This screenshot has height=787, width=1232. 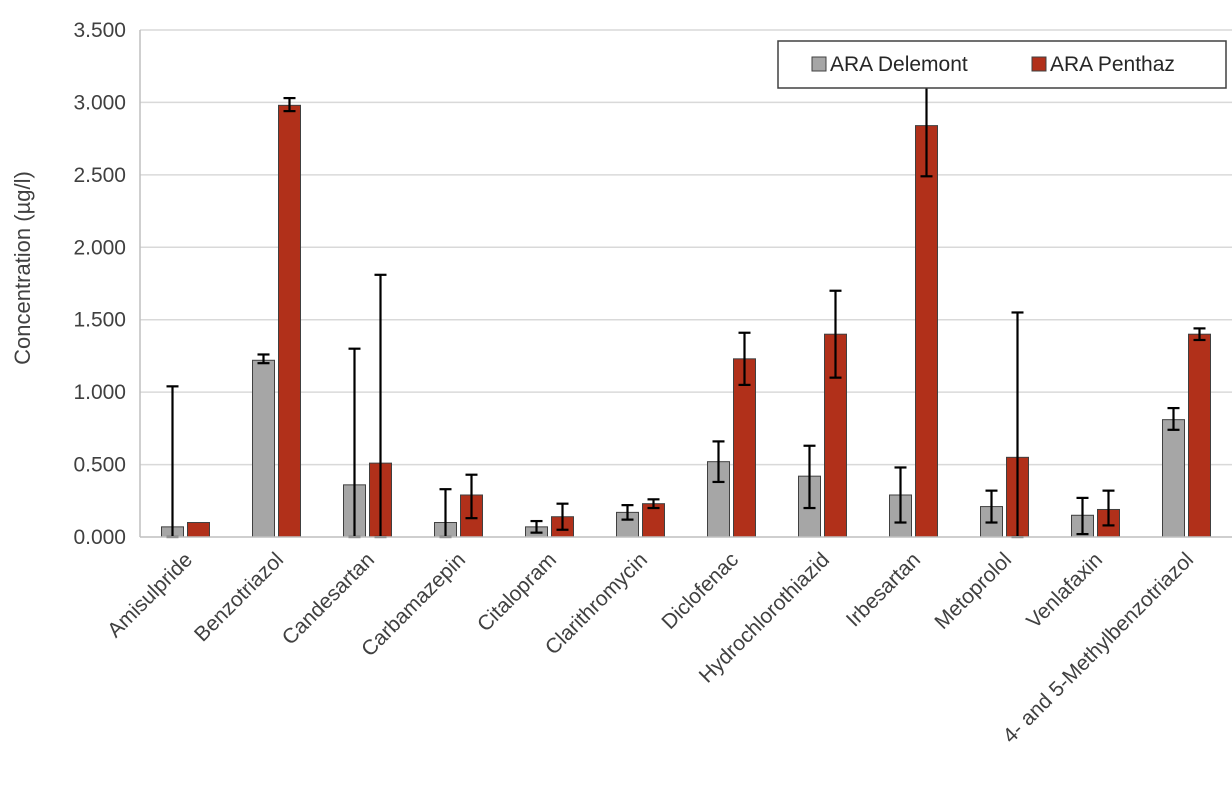 What do you see at coordinates (99, 320) in the screenshot?
I see `y-tick-label: 1.500` at bounding box center [99, 320].